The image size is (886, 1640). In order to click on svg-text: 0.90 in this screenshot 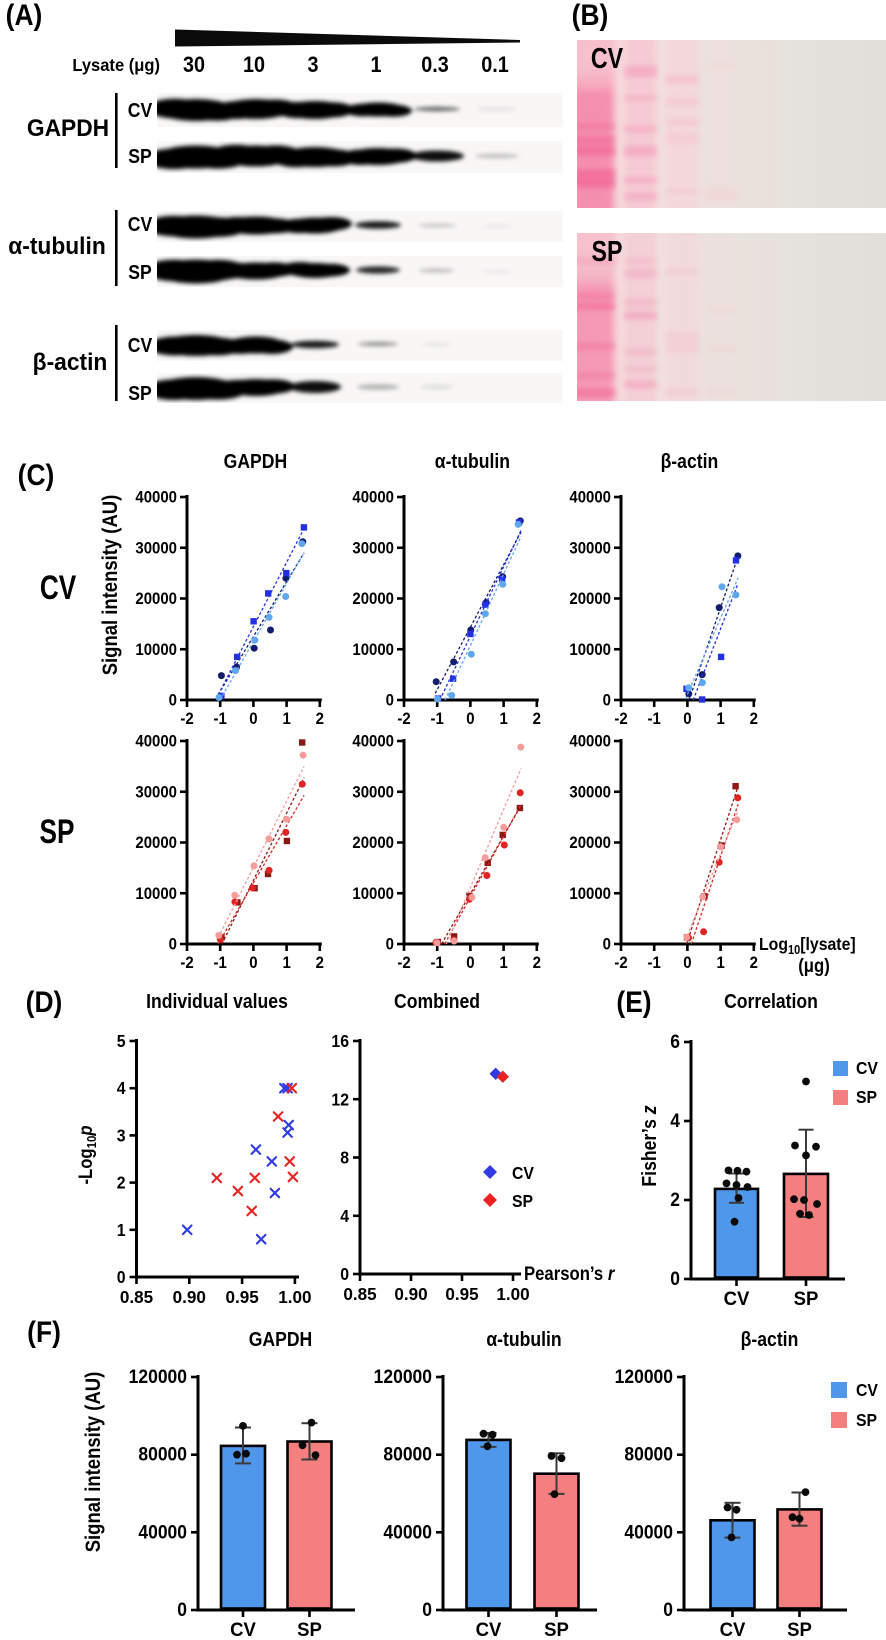, I will do `click(189, 1297)`.